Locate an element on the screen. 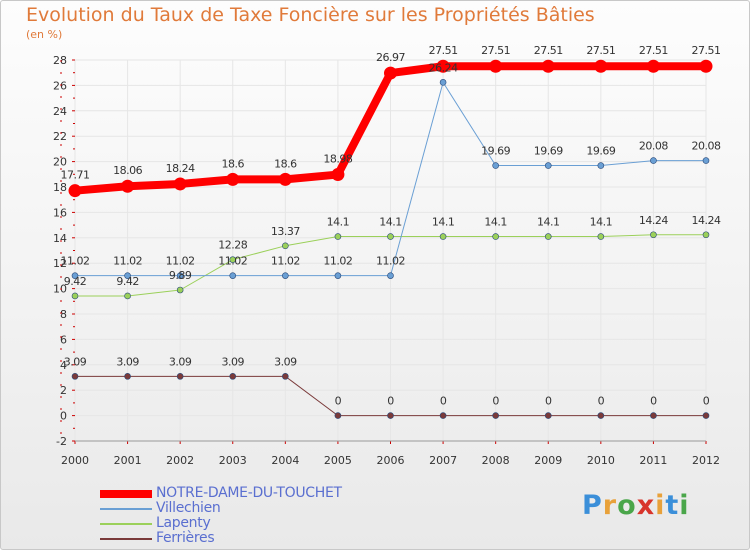  legend-label-villechien: Villechien is located at coordinates (188, 508).